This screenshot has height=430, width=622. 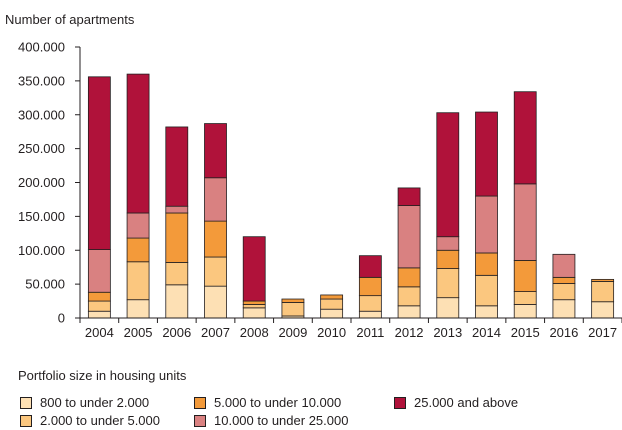 I want to click on y-tick-label: 100.000, so click(x=41, y=250).